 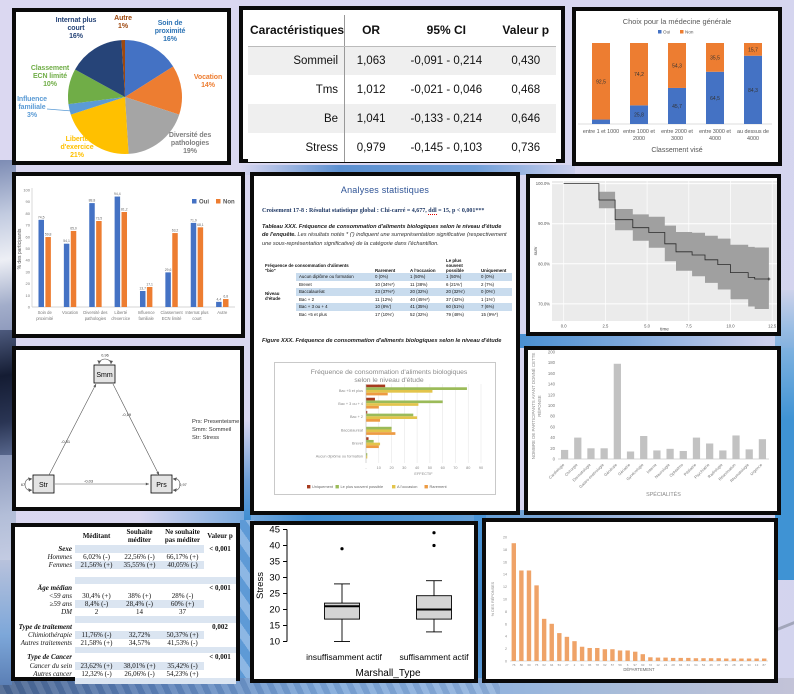 What do you see at coordinates (123, 26) in the screenshot?
I see `svg-text: 1%` at bounding box center [123, 26].